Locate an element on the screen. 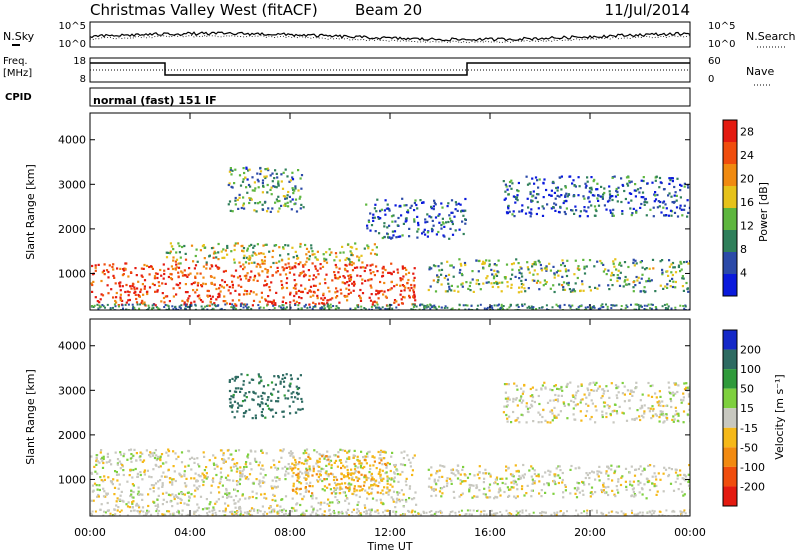 The width and height of the screenshot is (800, 554). colorbar-tick-label: 20 is located at coordinates (747, 179).